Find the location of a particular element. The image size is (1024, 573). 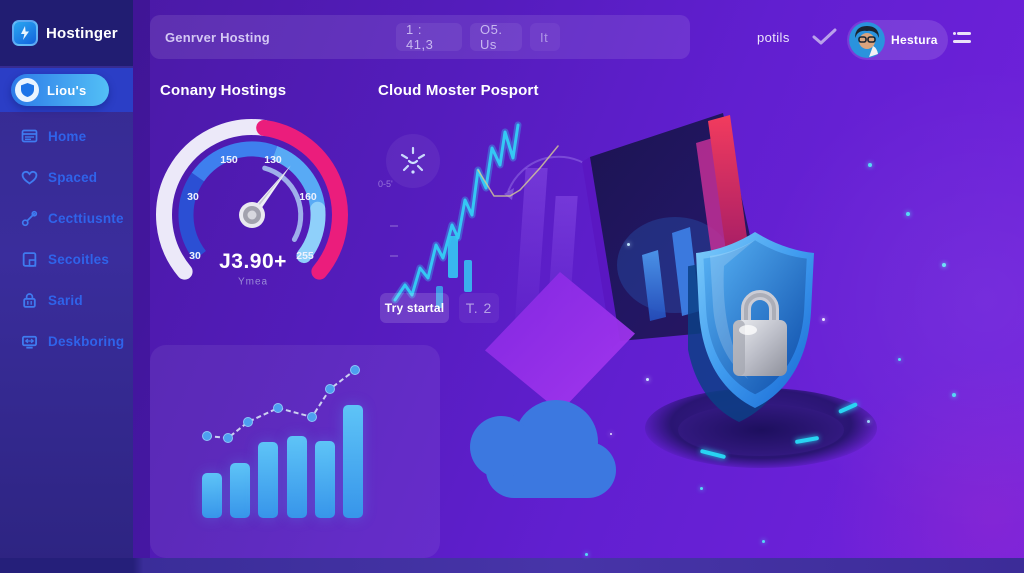

user-name: Hestura is located at coordinates (914, 40).